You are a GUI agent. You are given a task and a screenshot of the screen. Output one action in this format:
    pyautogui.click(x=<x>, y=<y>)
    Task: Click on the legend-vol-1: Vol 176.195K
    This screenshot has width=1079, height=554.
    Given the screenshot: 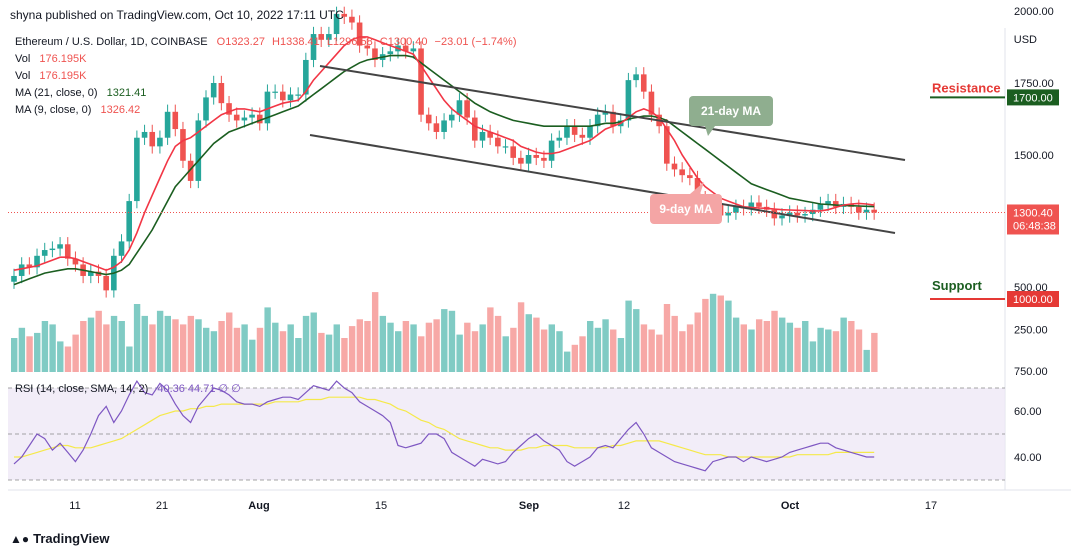 What is the action you would take?
    pyautogui.click(x=50, y=59)
    